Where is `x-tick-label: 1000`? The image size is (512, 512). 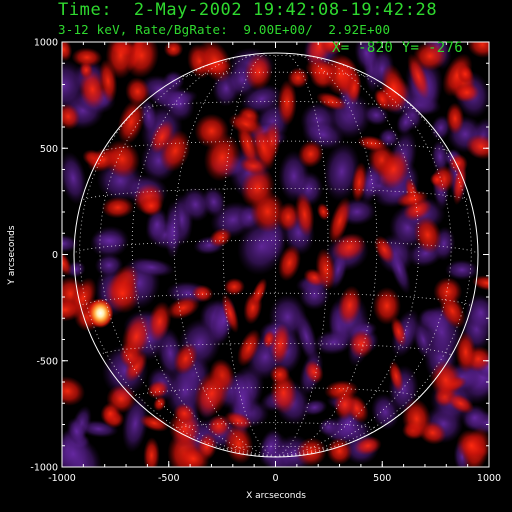
x-tick-label: 1000 is located at coordinates (489, 478).